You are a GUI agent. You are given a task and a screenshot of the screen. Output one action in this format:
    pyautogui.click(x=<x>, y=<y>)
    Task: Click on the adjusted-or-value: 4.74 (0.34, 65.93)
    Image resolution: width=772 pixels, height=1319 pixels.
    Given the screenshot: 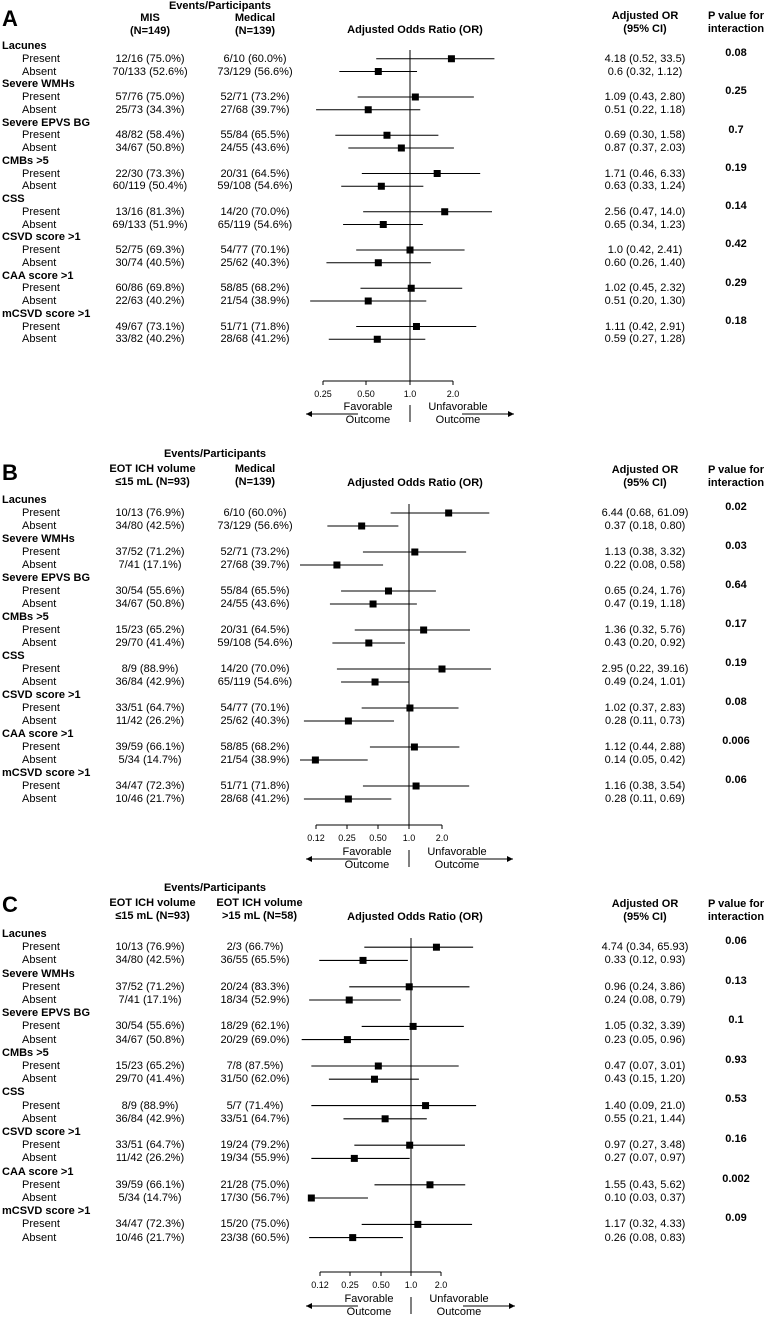 What is the action you would take?
    pyautogui.click(x=645, y=947)
    